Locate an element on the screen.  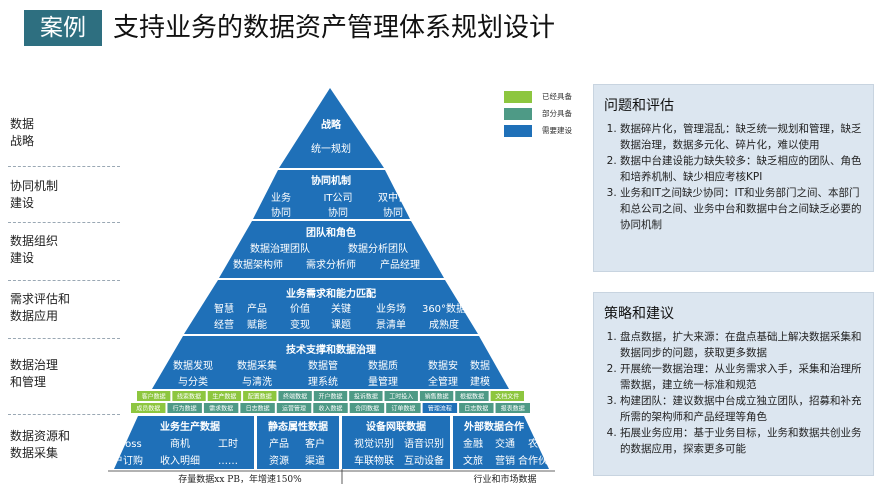
demand-title: 业务需求和能力匹配 is located at coordinates (331, 293).